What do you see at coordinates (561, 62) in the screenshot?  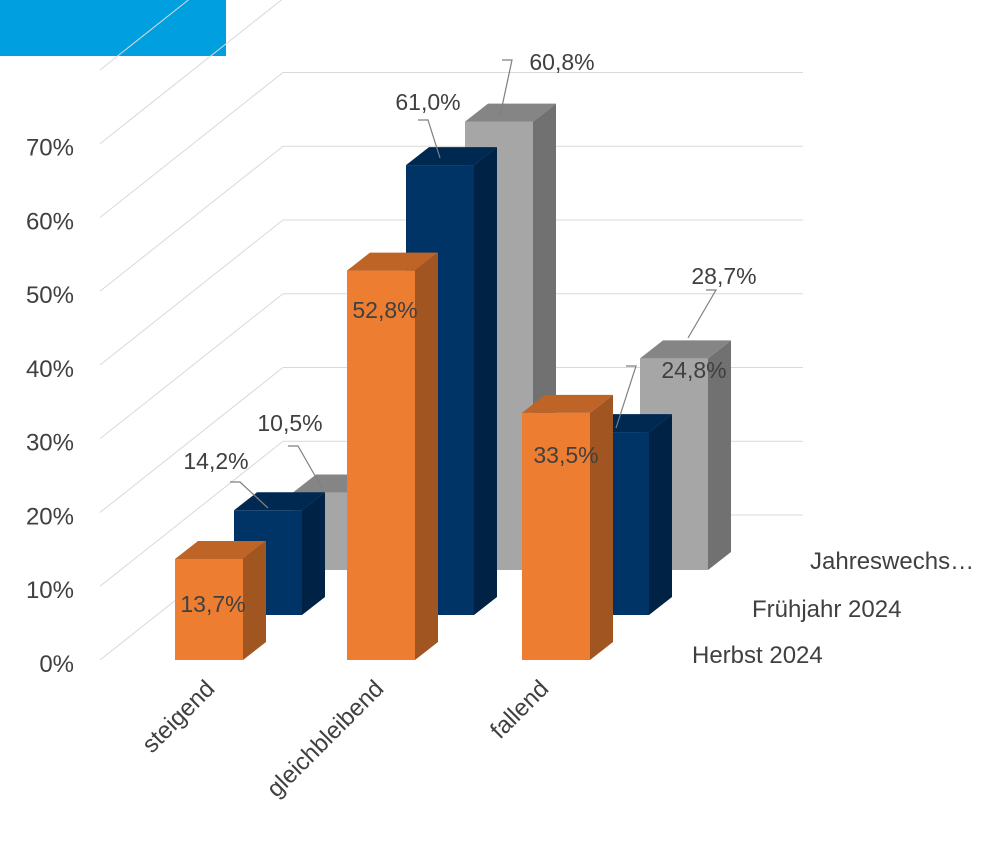 I see `data-label: 60,8%` at bounding box center [561, 62].